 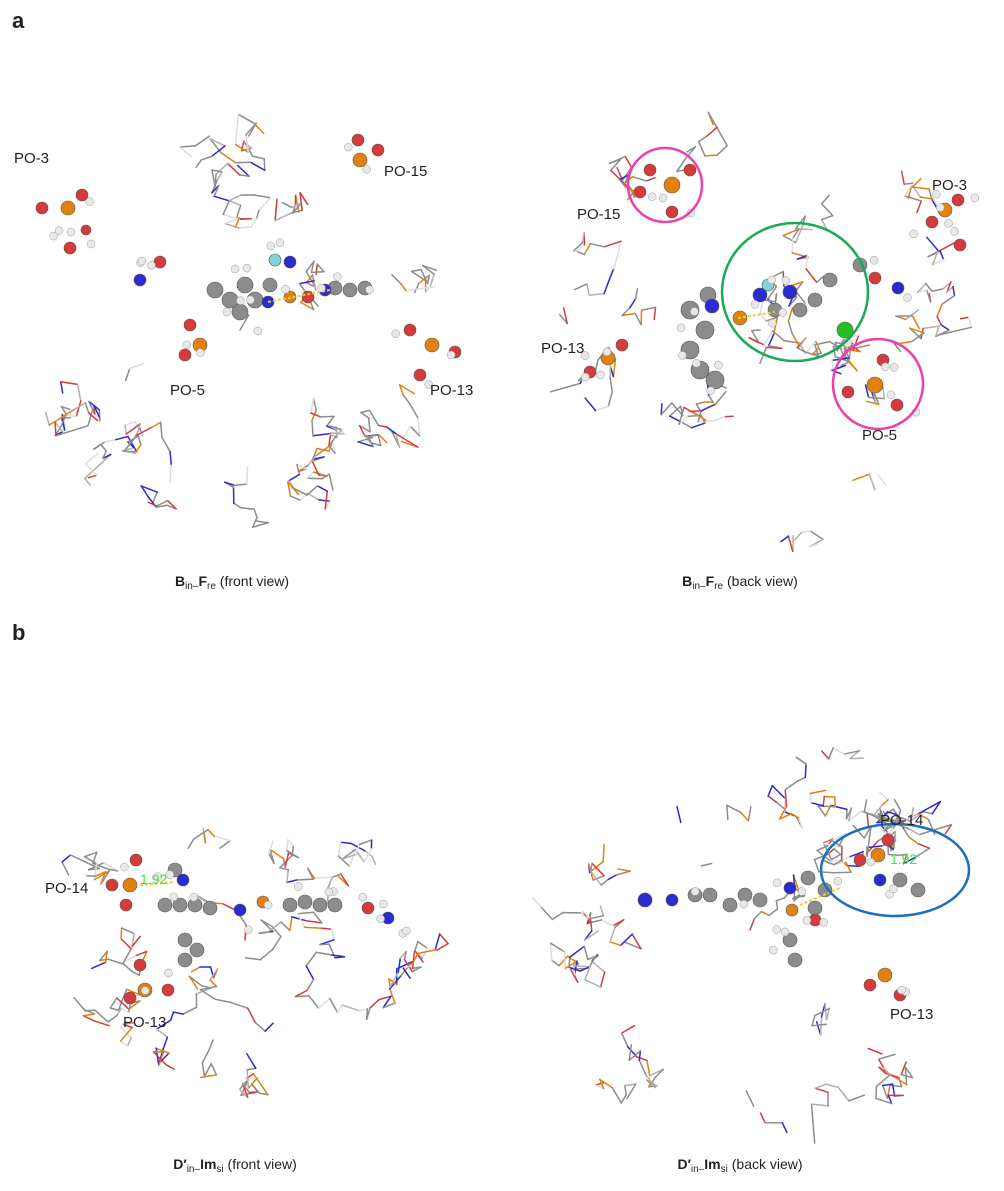 What do you see at coordinates (904, 859) in the screenshot?
I see `distance-label-back: 1.92` at bounding box center [904, 859].